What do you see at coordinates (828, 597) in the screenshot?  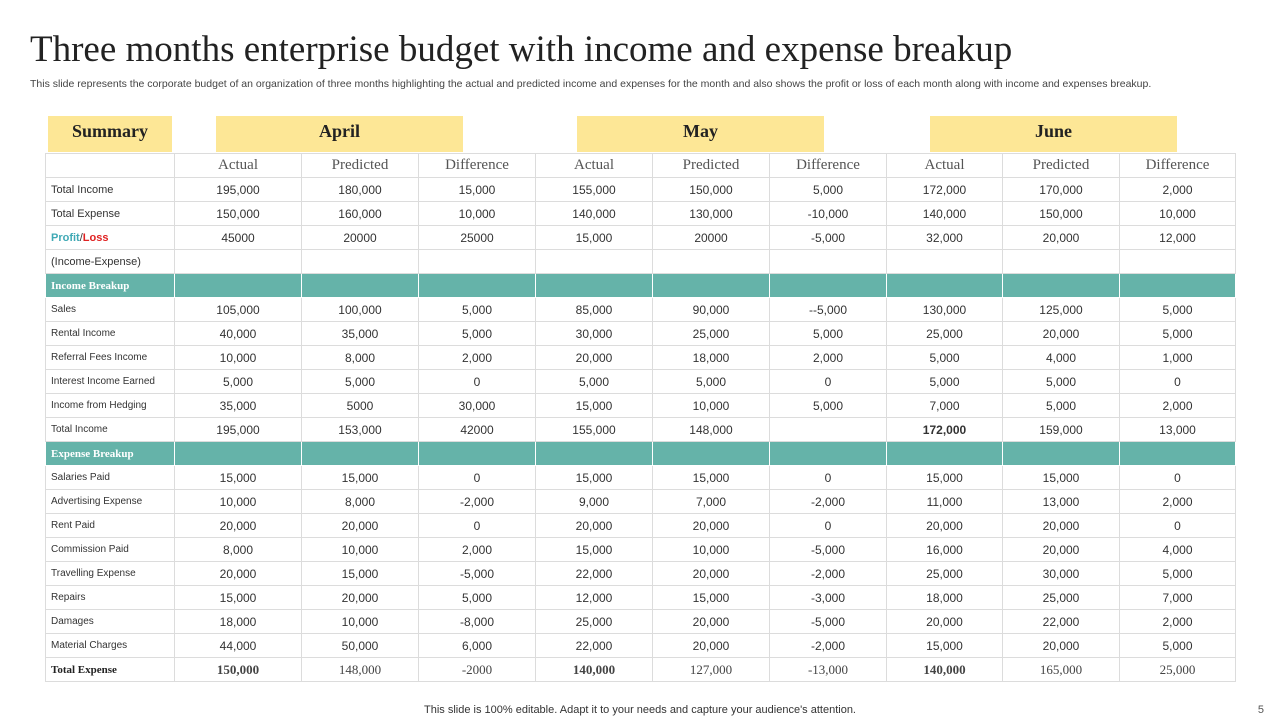 I see `value-cell: -3,000` at bounding box center [828, 597].